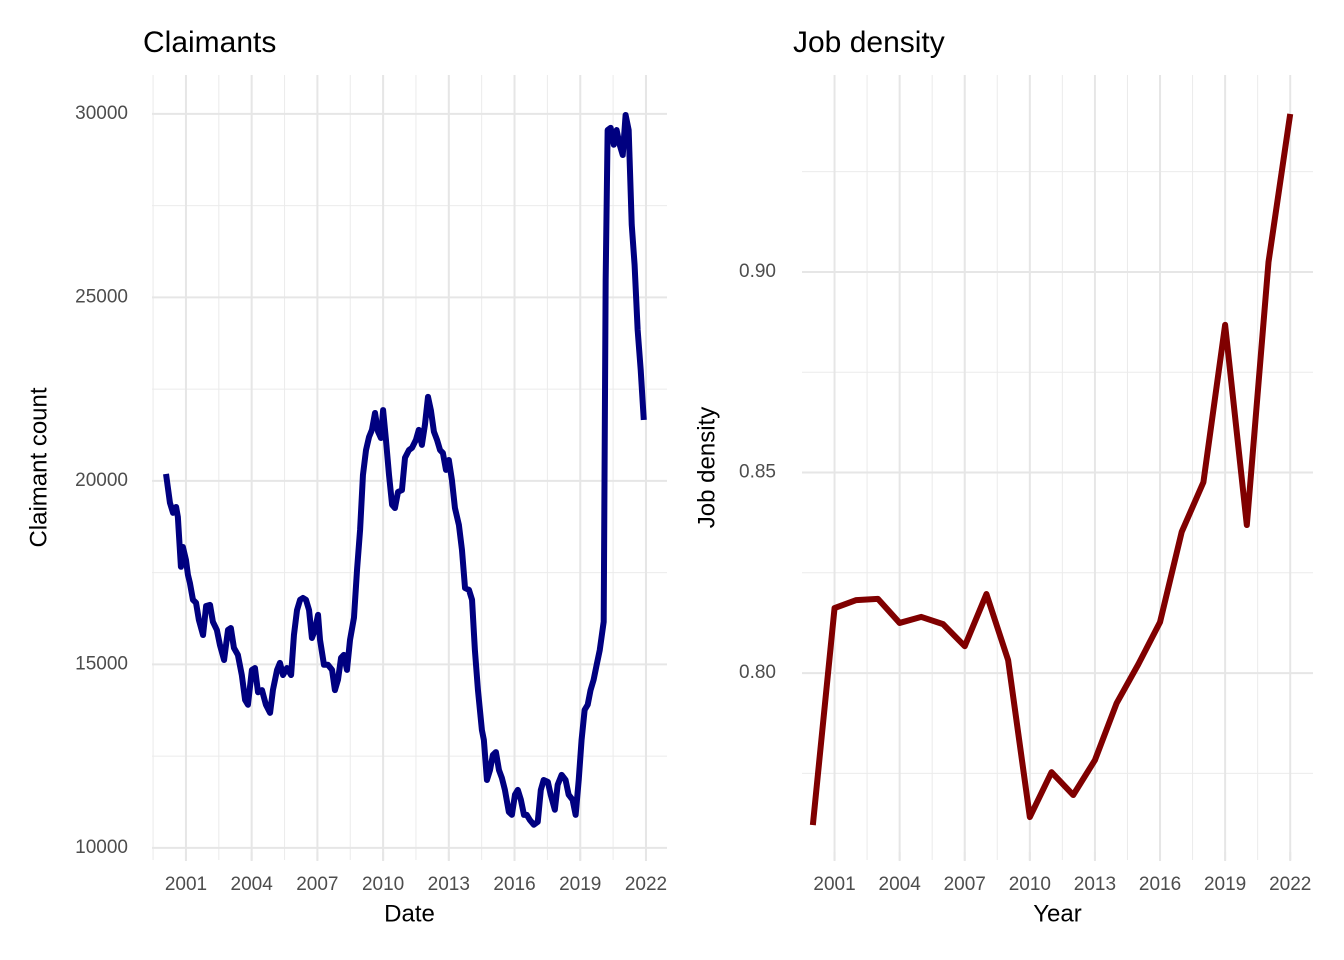 The image size is (1344, 960). What do you see at coordinates (101, 663) in the screenshot?
I see `y-tick-label: 15000` at bounding box center [101, 663].